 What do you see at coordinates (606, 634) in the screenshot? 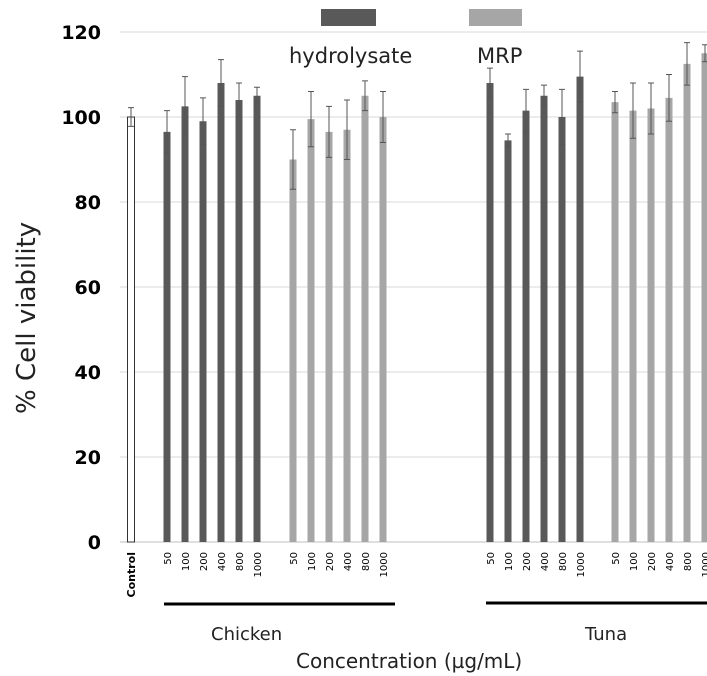
I see `group-label-tuna: Tuna` at bounding box center [606, 634].